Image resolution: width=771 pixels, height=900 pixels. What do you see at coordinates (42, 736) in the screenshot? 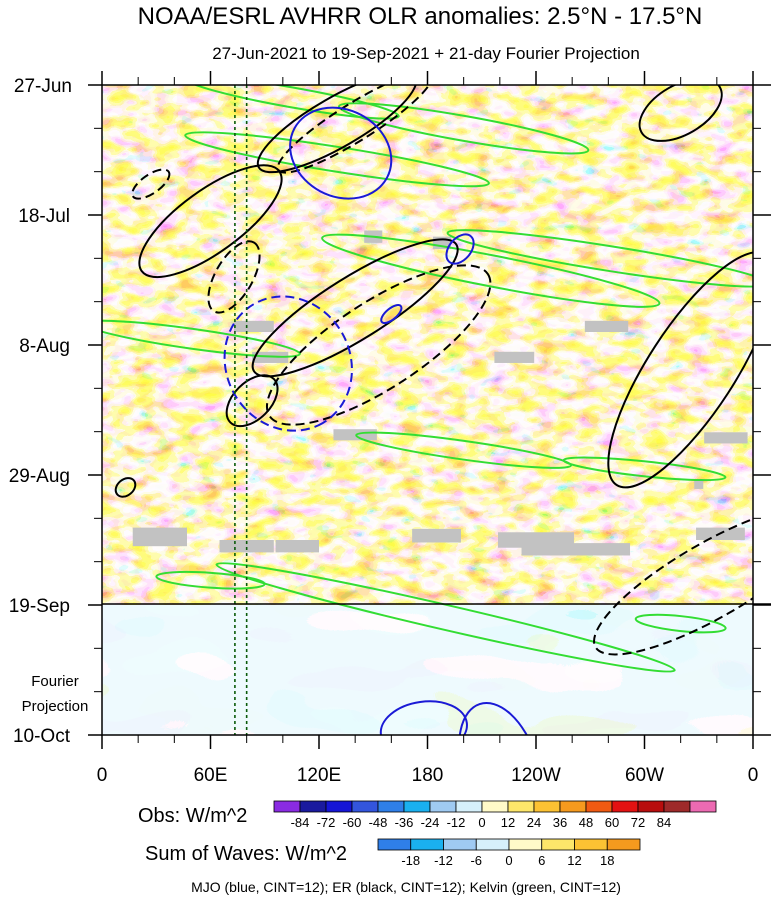
I see `y-tick-label: 10-Oct` at bounding box center [42, 736].